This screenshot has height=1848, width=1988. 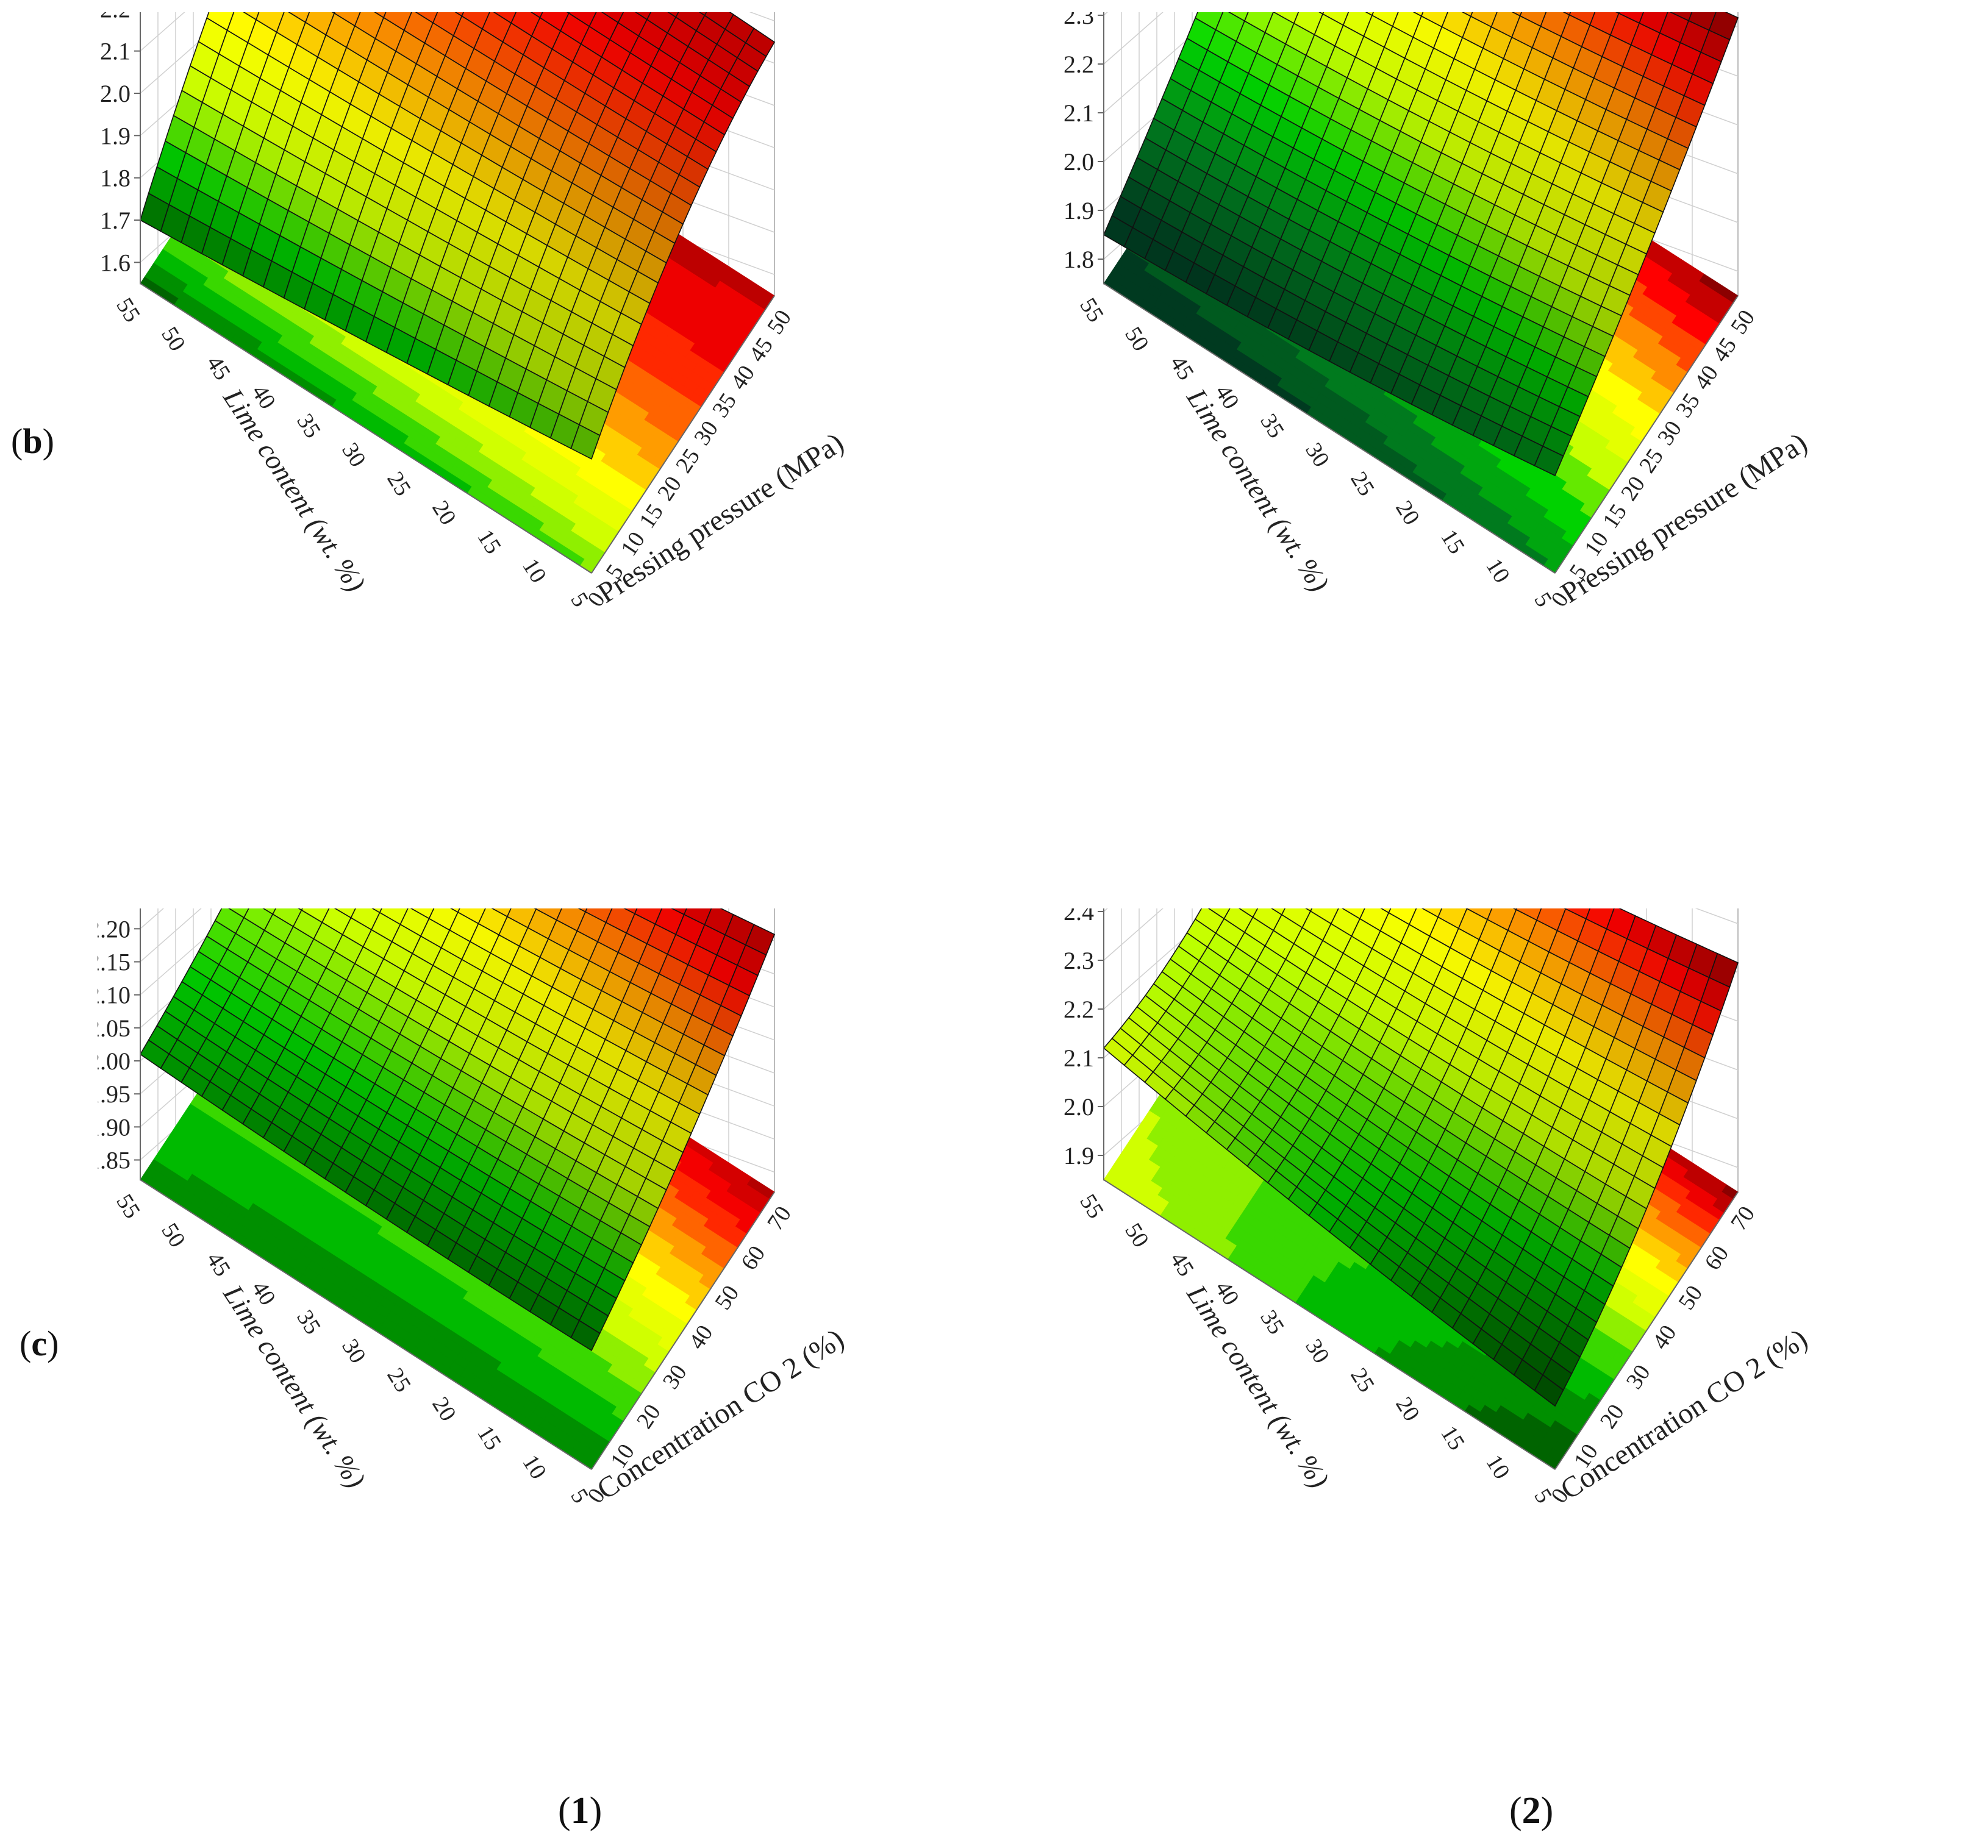 I want to click on z-tick-label: 1.6, so click(x=115, y=262).